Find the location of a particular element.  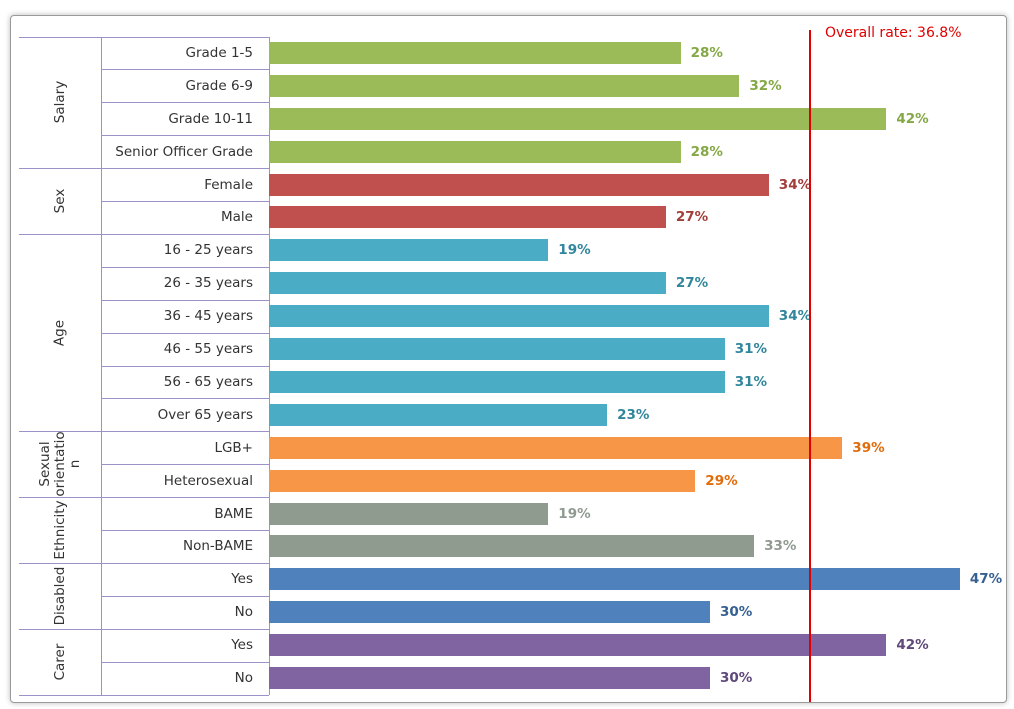

reference-line is located at coordinates (809, 366).